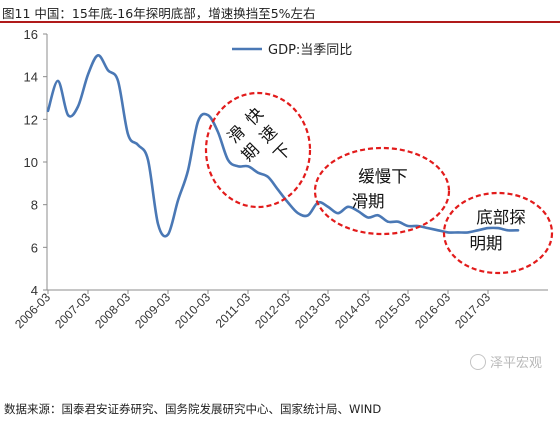  What do you see at coordinates (72, 310) in the screenshot?
I see `x-tick-label: 2007-03` at bounding box center [72, 310].